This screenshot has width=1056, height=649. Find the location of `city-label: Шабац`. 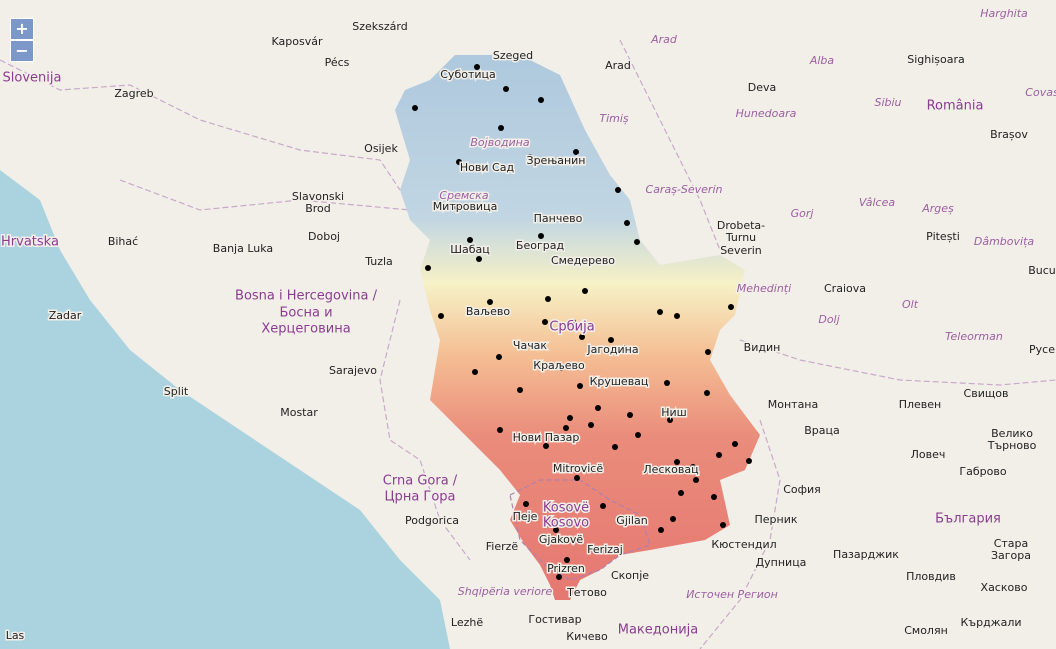

city-label: Шабац is located at coordinates (470, 249).